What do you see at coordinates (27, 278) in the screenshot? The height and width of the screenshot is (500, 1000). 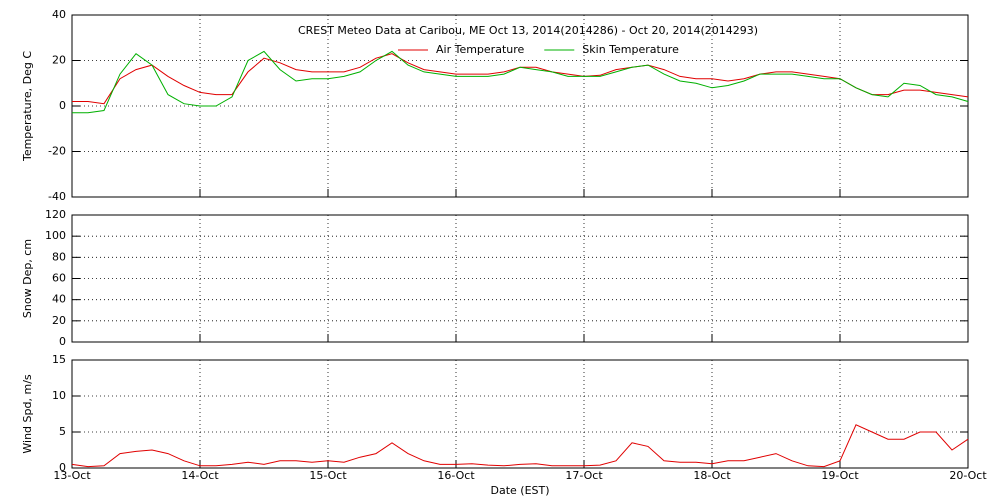 I see `y-axis-label: Snow Dep, cm` at bounding box center [27, 278].